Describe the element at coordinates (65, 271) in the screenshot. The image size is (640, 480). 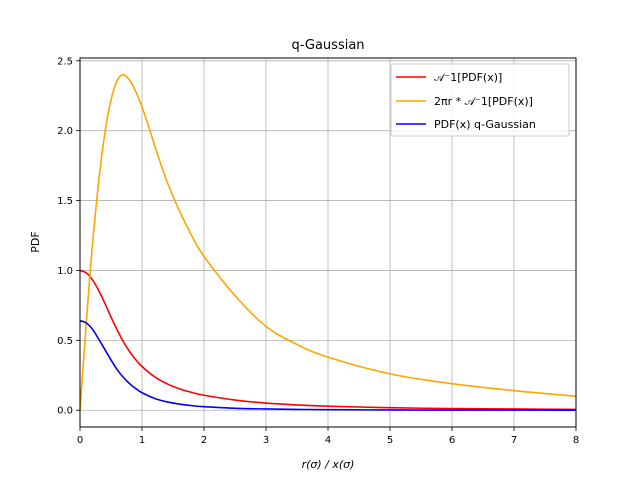
I see `y-tick-label: 1.0` at that location.